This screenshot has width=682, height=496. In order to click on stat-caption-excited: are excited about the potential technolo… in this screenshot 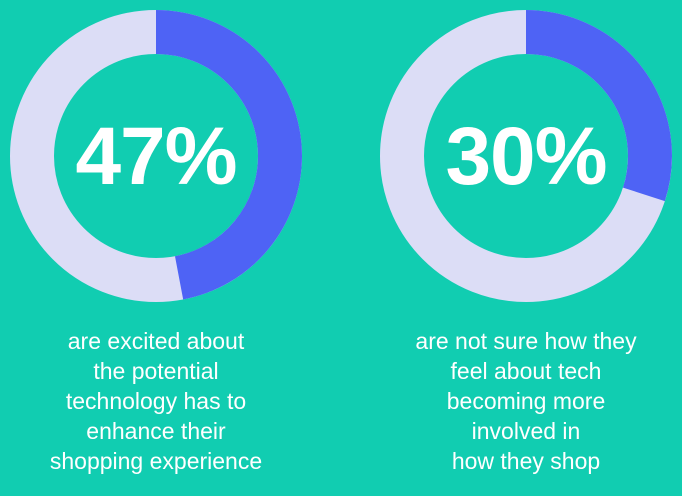, I will do `click(156, 401)`.